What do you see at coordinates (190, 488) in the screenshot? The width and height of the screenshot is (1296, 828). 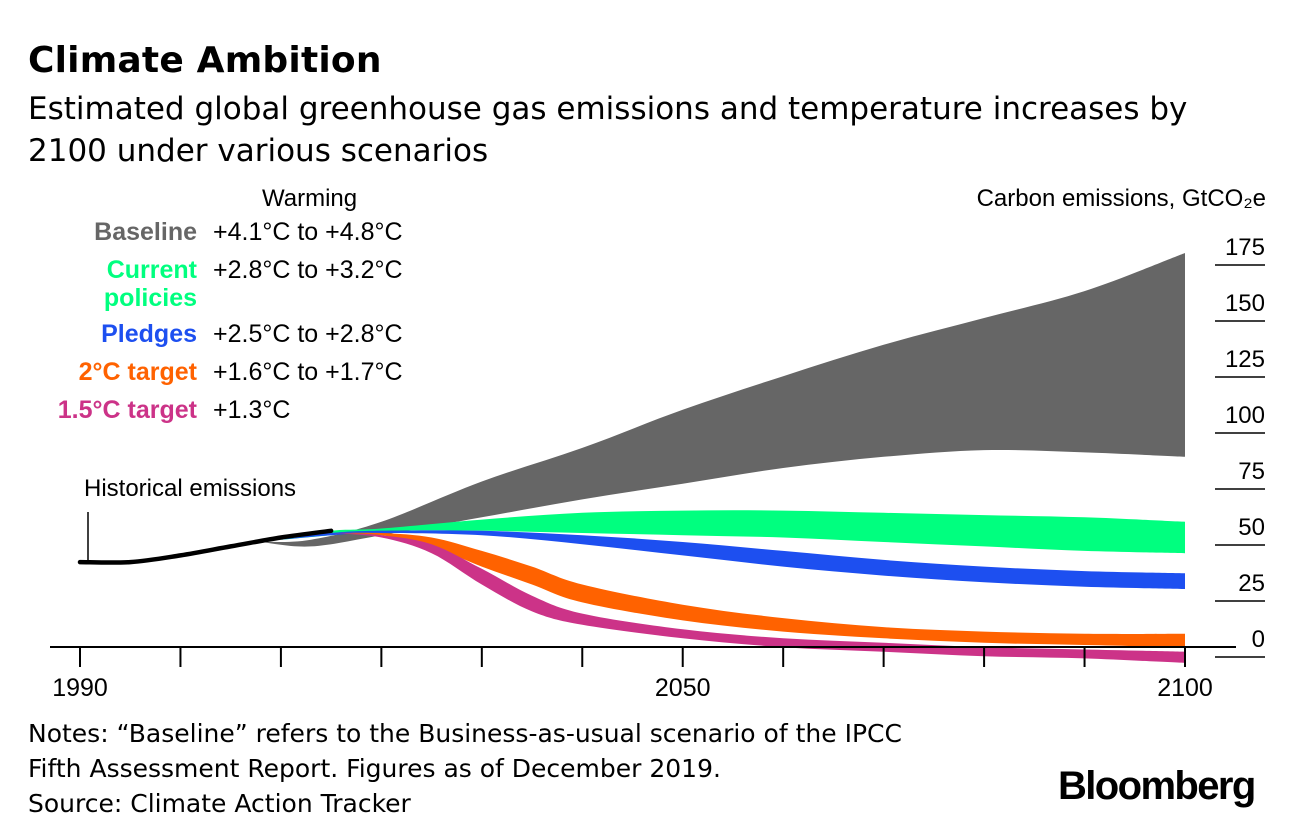 I see `historical-label: Historical emissions` at bounding box center [190, 488].